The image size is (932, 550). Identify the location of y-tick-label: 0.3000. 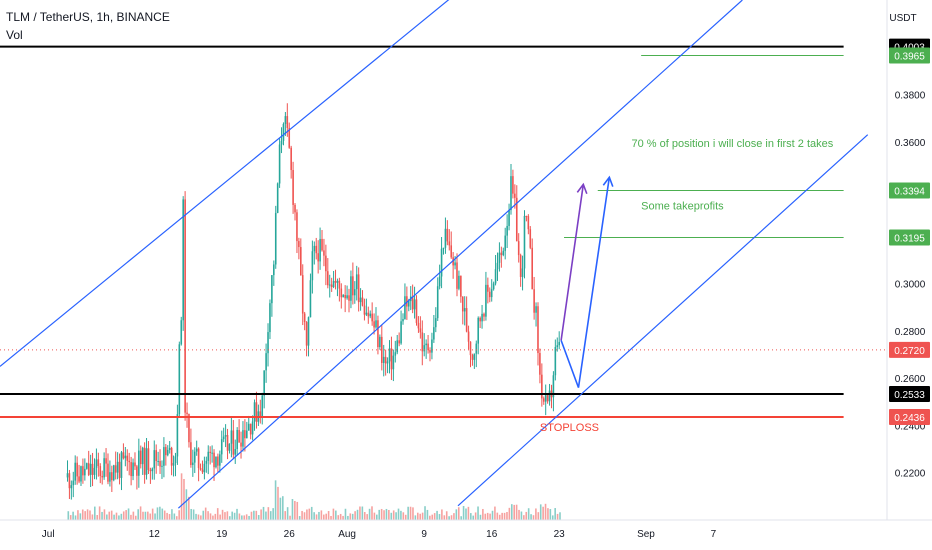
(910, 285).